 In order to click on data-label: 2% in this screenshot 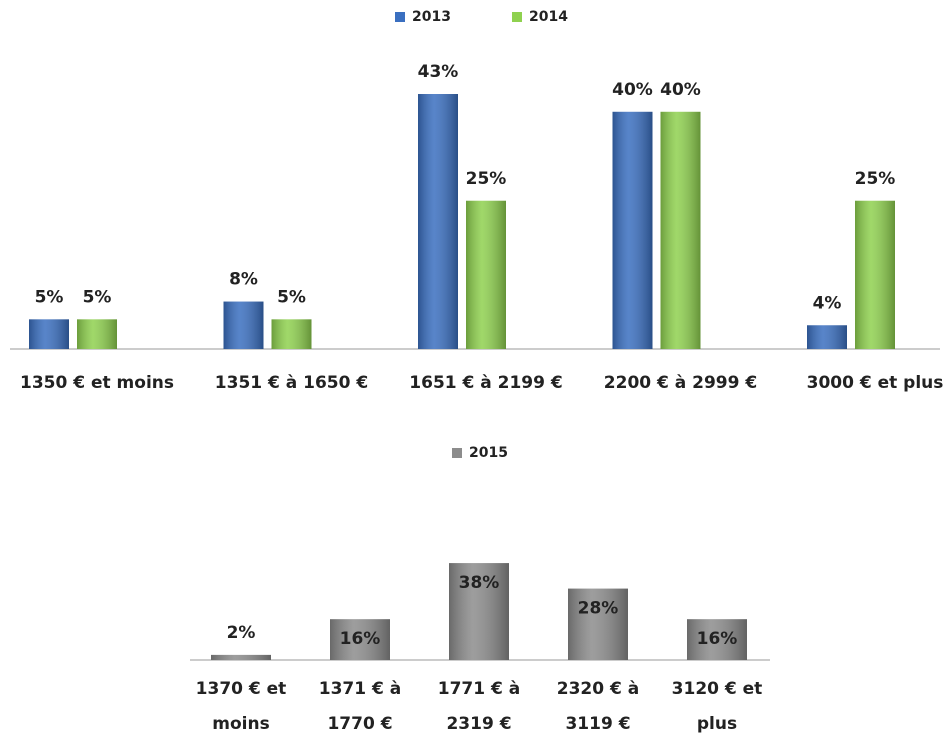, I will do `click(241, 633)`.